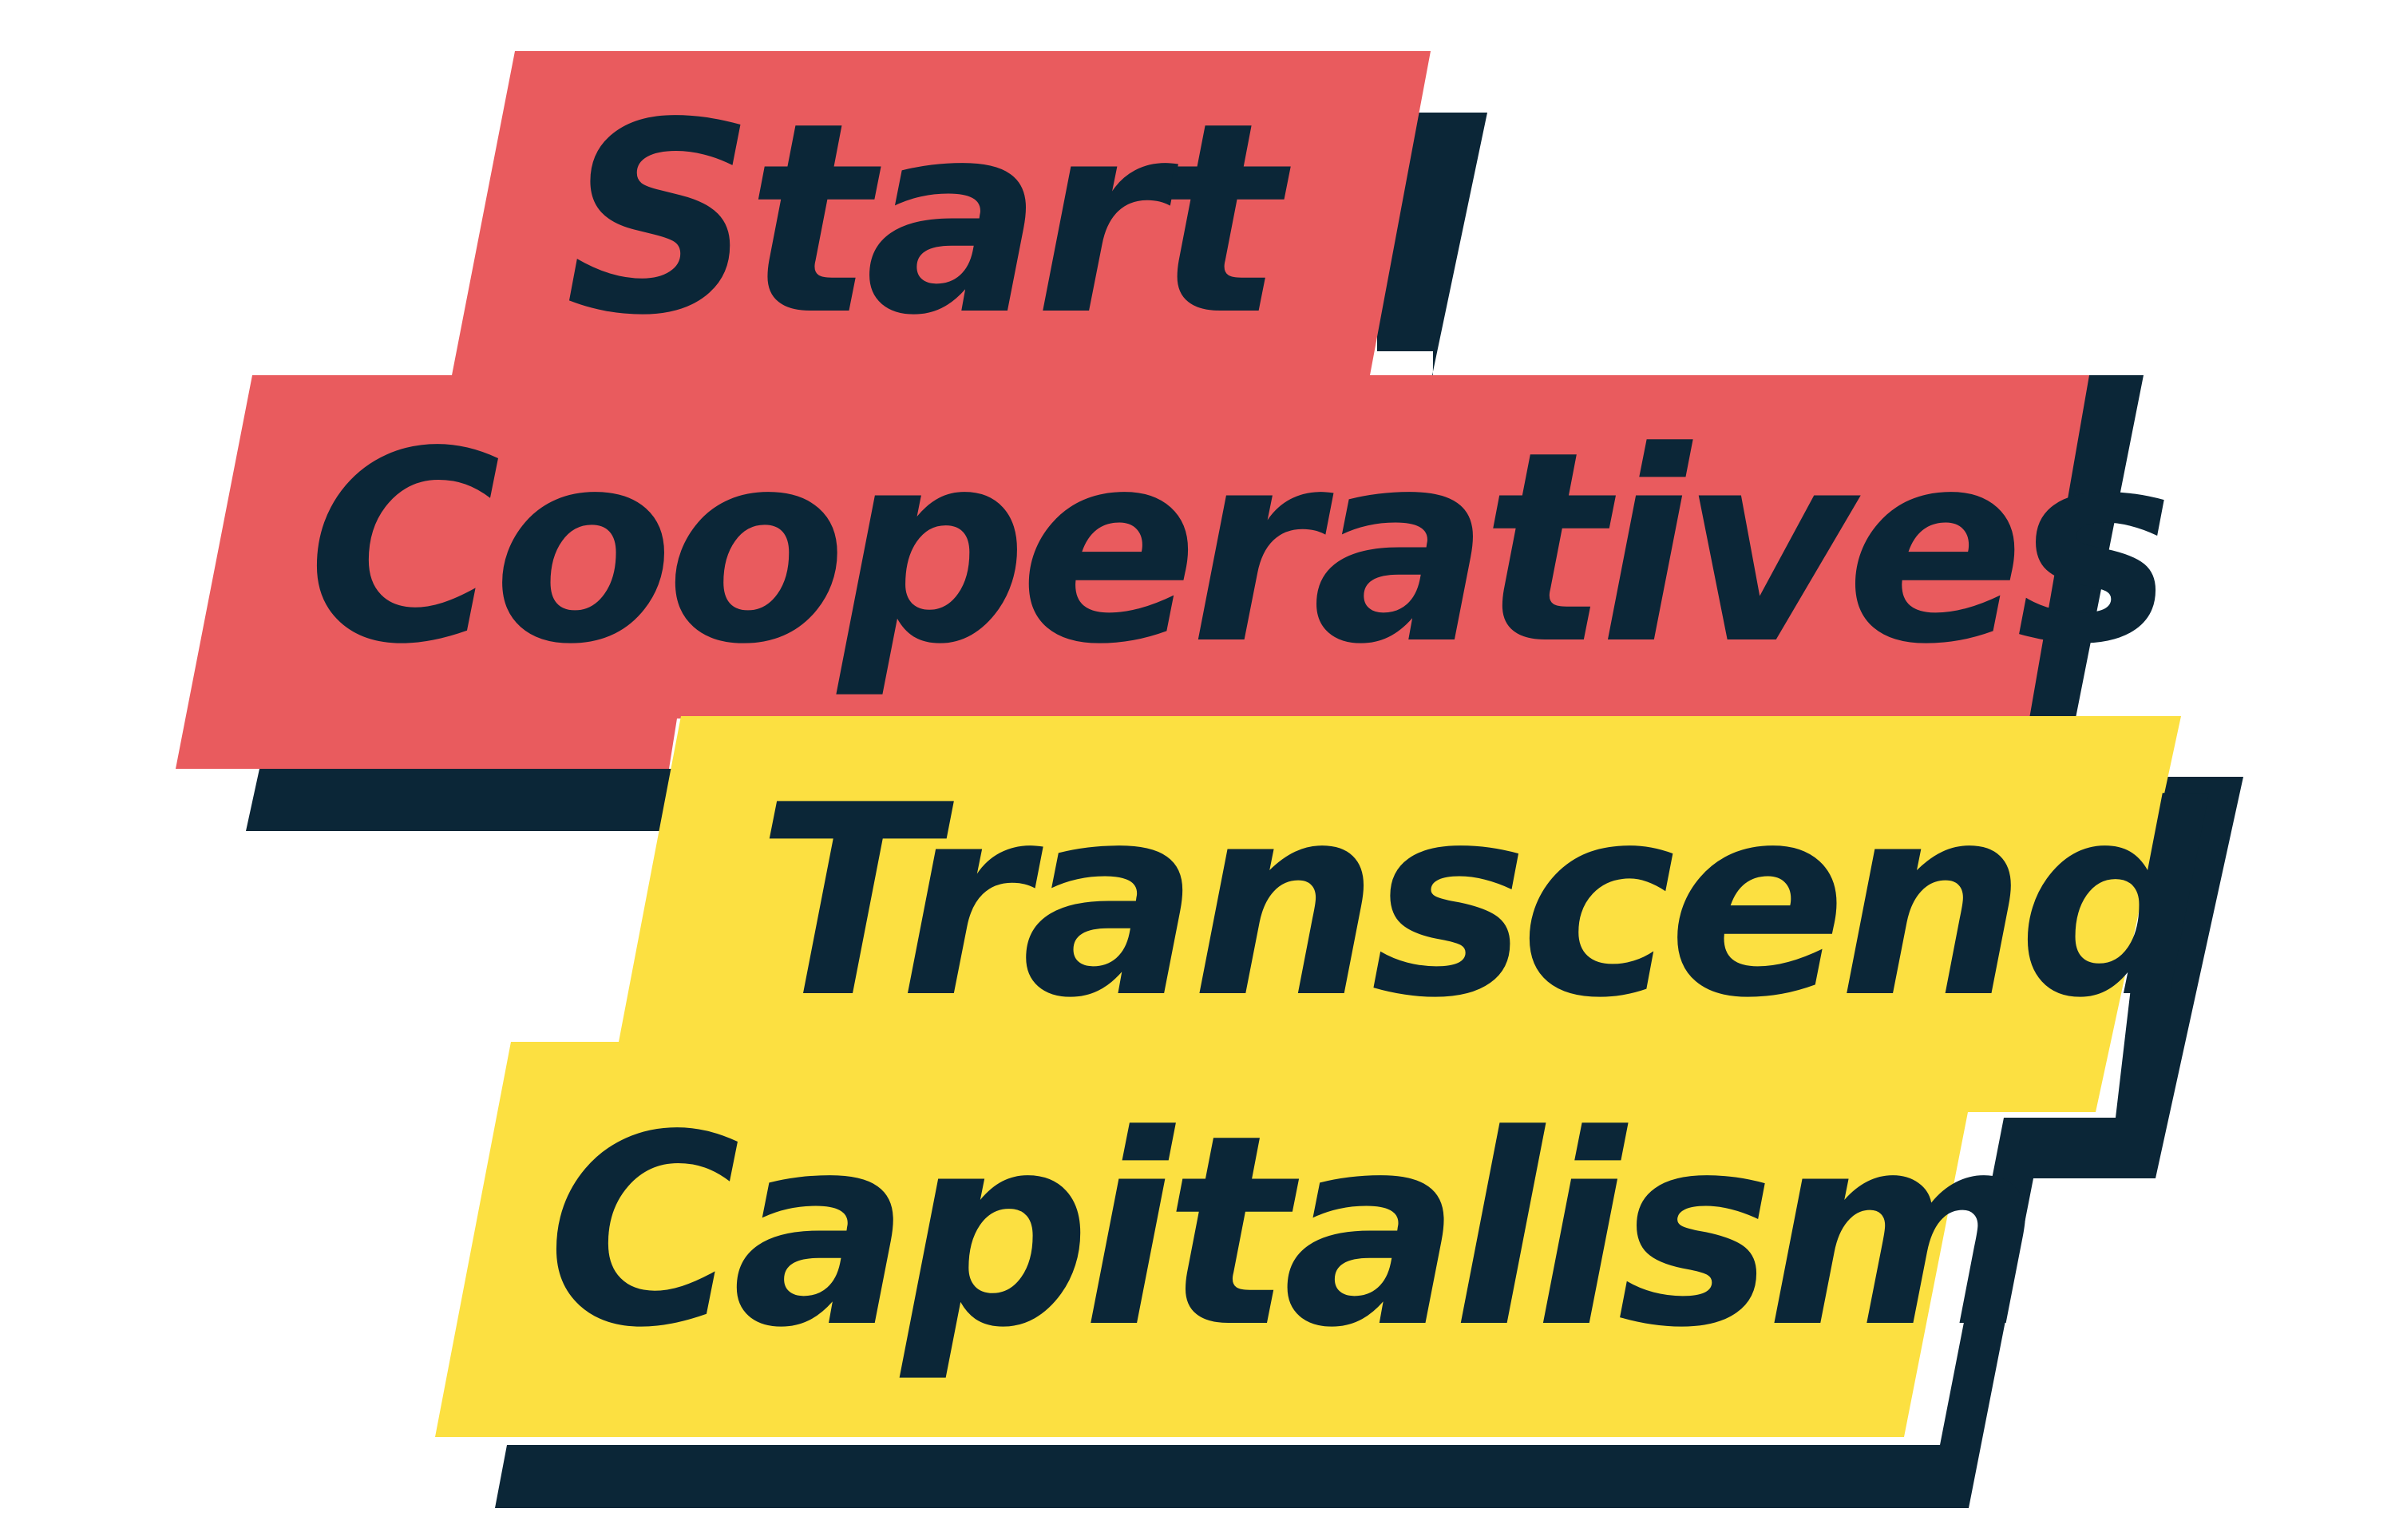 The image size is (2395, 1540). What do you see at coordinates (924, 219) in the screenshot?
I see `headline-word-start: Start` at bounding box center [924, 219].